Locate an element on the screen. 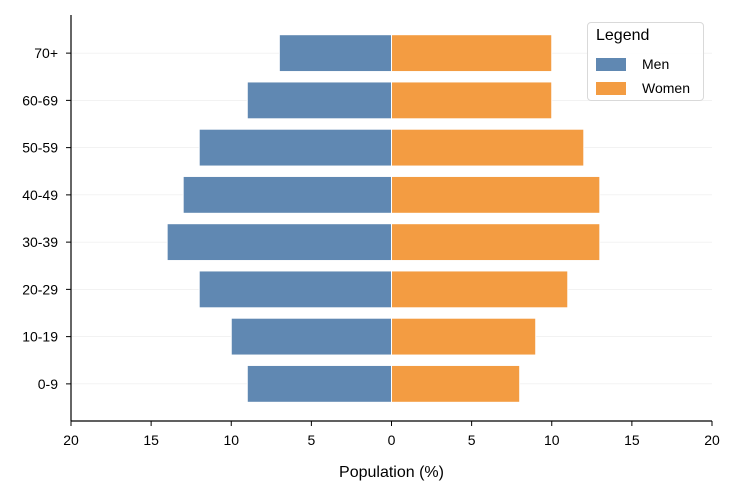  legend-label-women: Women is located at coordinates (666, 88).